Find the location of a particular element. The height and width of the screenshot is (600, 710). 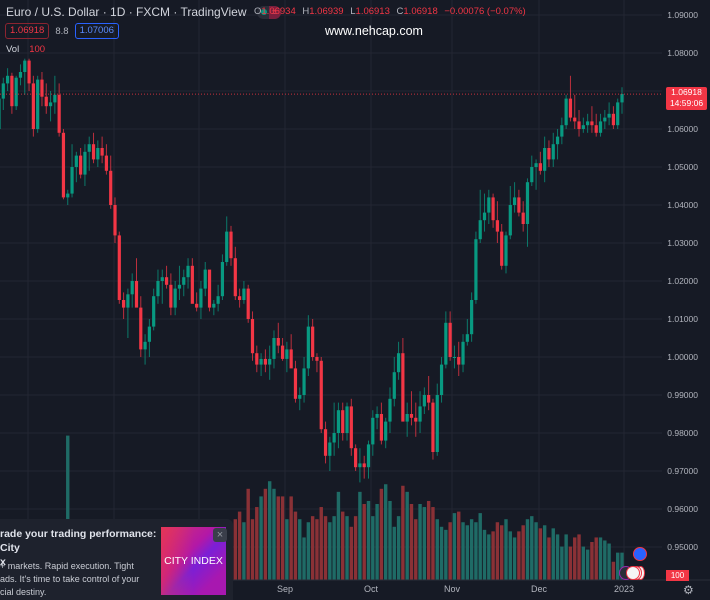

buy-button: 1.07006 is located at coordinates (96, 31).